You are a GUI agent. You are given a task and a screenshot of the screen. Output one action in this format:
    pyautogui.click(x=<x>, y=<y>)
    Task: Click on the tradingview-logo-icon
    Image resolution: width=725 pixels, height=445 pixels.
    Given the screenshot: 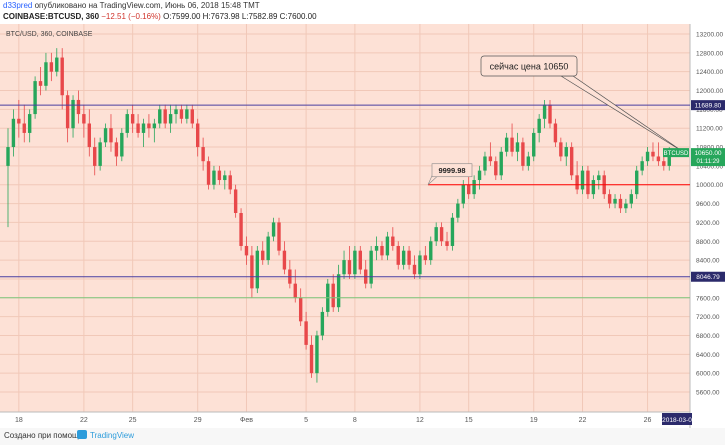 What is the action you would take?
    pyautogui.click(x=82, y=434)
    